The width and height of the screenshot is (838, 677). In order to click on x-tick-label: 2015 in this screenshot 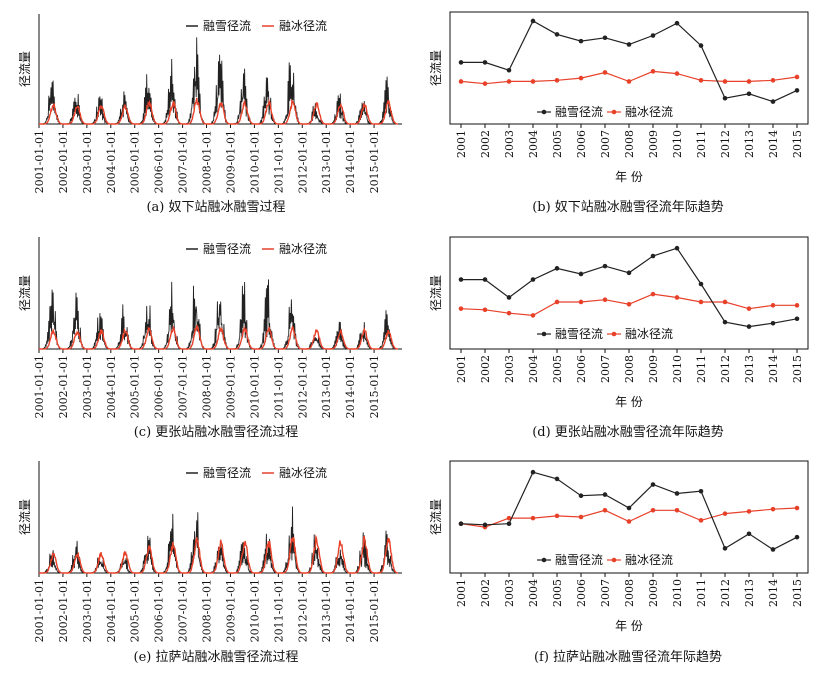, I will do `click(797, 593)`.